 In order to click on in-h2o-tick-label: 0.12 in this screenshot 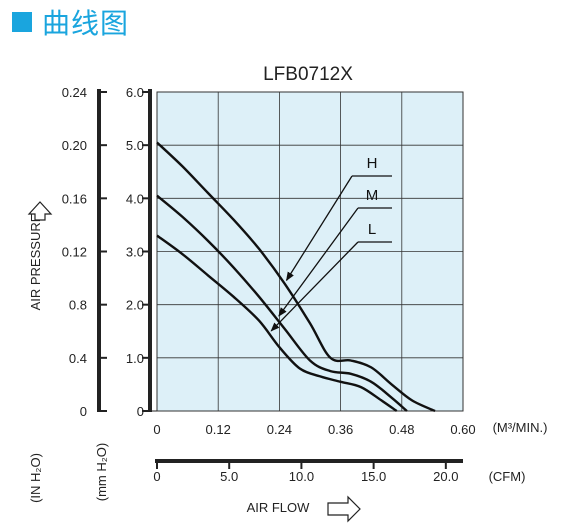, I will do `click(74, 252)`.